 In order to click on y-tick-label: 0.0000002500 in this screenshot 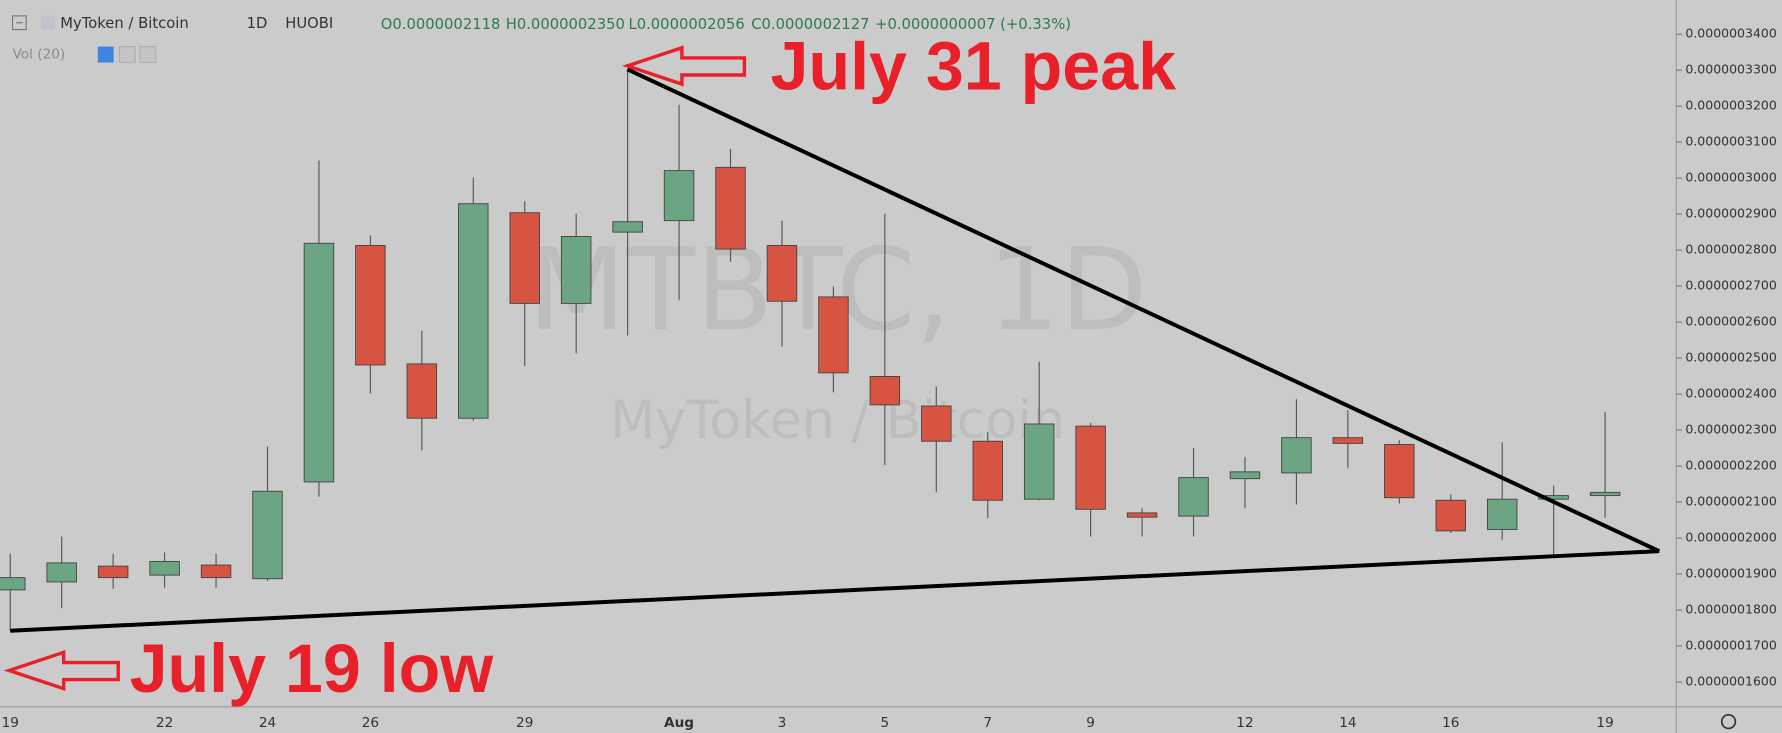, I will do `click(1731, 357)`.